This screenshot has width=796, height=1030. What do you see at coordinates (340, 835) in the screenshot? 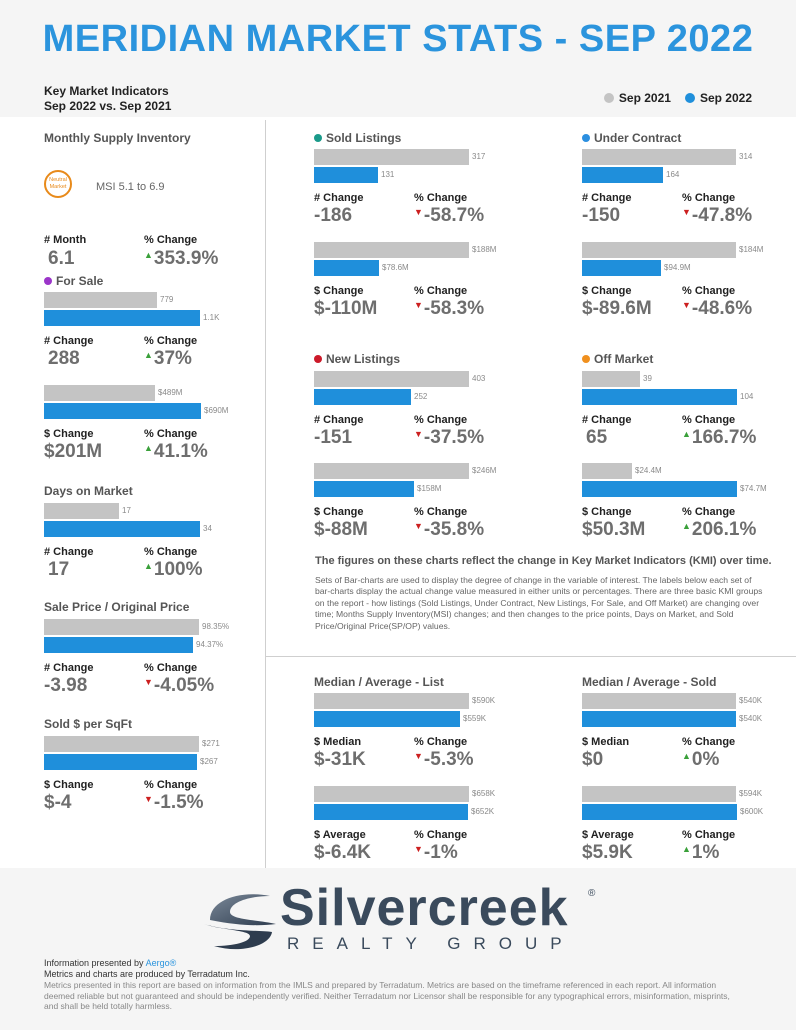
I see `list-g2-change-label: $ Average` at bounding box center [340, 835].